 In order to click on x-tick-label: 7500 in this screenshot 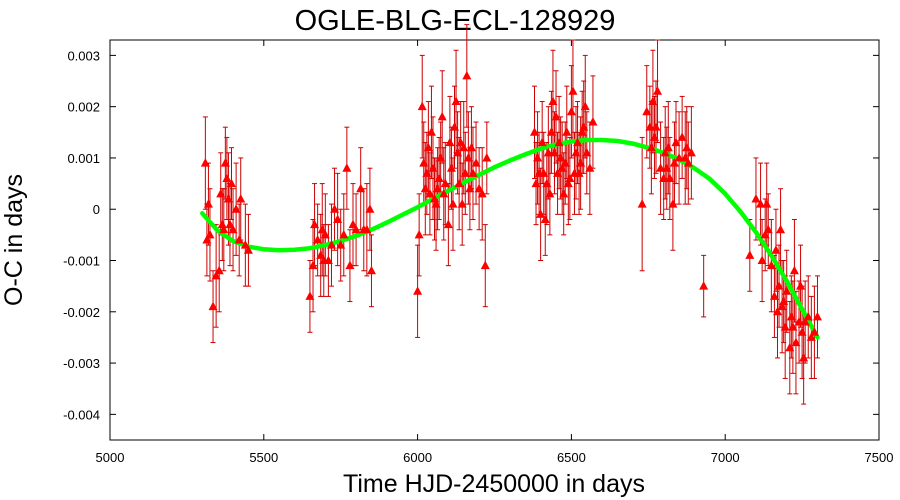, I will do `click(879, 457)`.